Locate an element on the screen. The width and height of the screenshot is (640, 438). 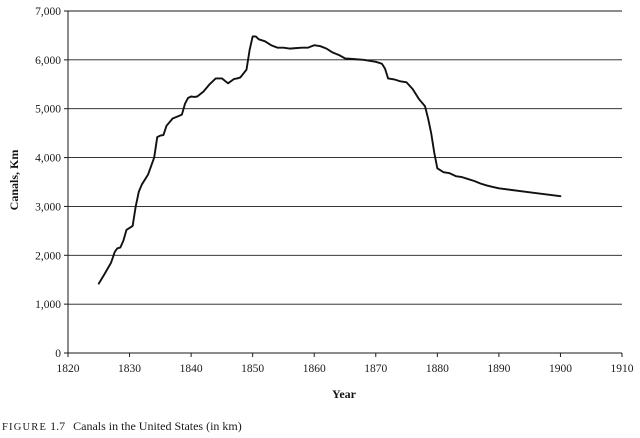
y-tick-label: 3,000 is located at coordinates (48, 207).